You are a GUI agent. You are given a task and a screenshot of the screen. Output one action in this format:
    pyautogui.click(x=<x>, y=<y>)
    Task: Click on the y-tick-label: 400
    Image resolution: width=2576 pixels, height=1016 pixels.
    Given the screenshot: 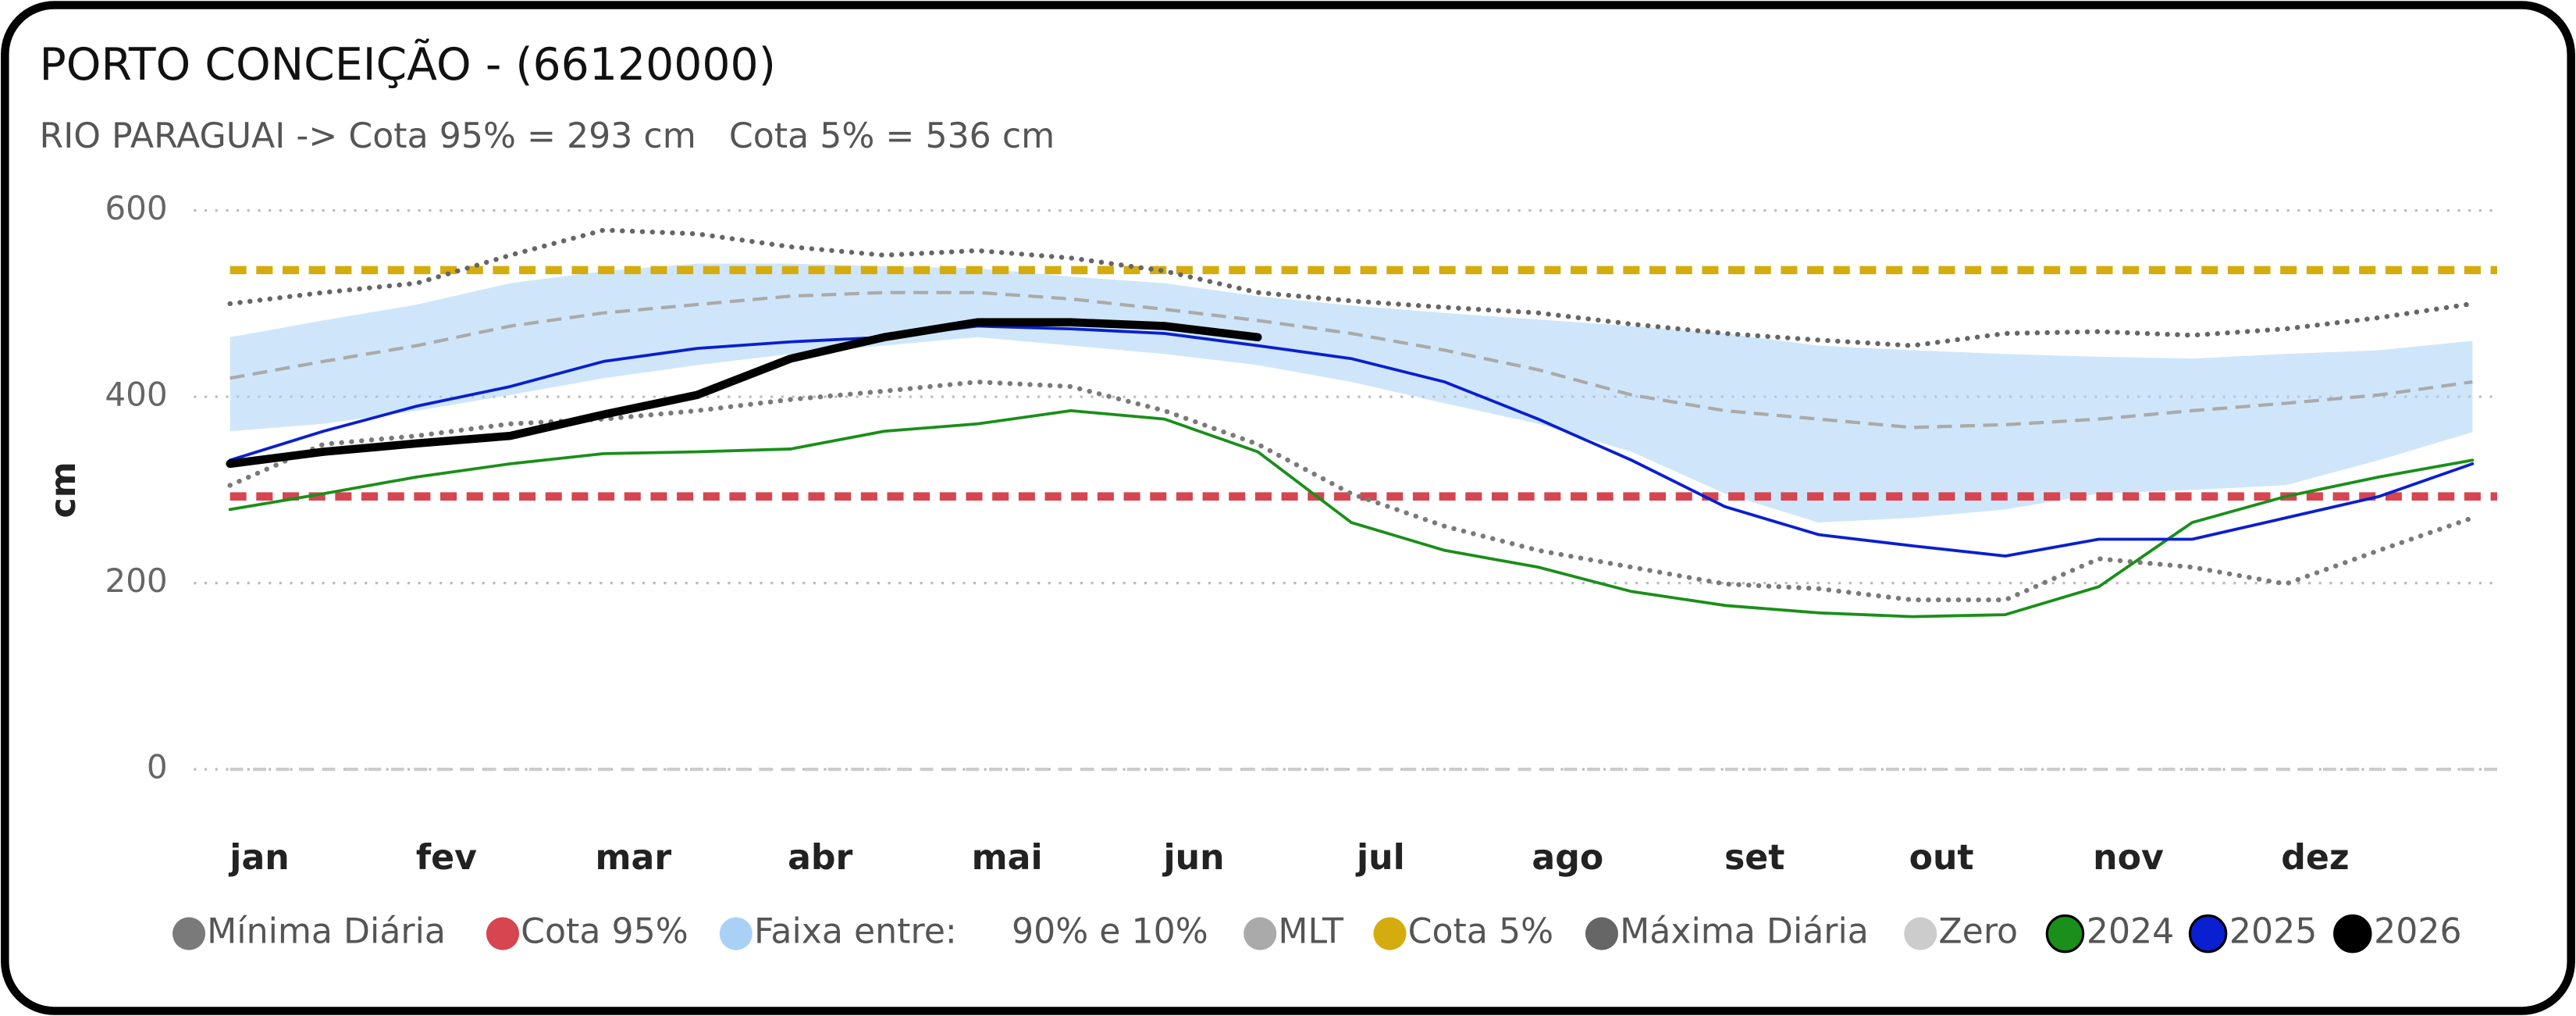 What is the action you would take?
    pyautogui.click(x=136, y=395)
    